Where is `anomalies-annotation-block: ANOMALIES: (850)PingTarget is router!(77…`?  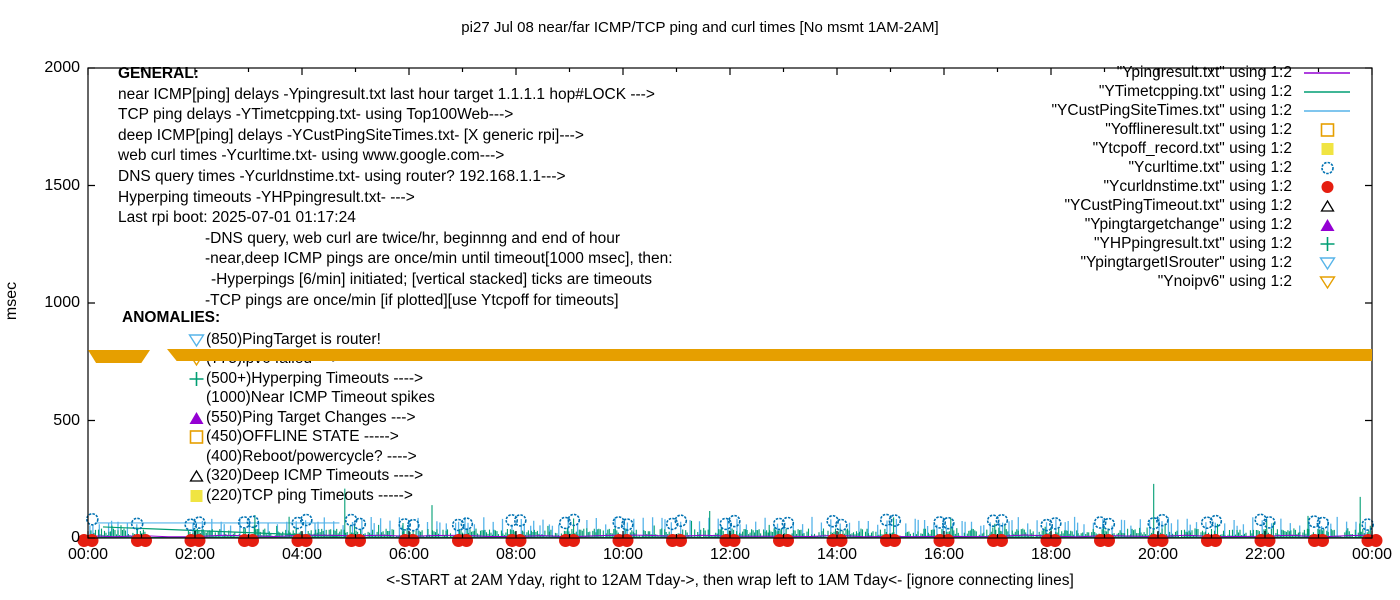
anomalies-annotation-block: ANOMALIES: (850)PingTarget is router!(77… is located at coordinates (278, 406).